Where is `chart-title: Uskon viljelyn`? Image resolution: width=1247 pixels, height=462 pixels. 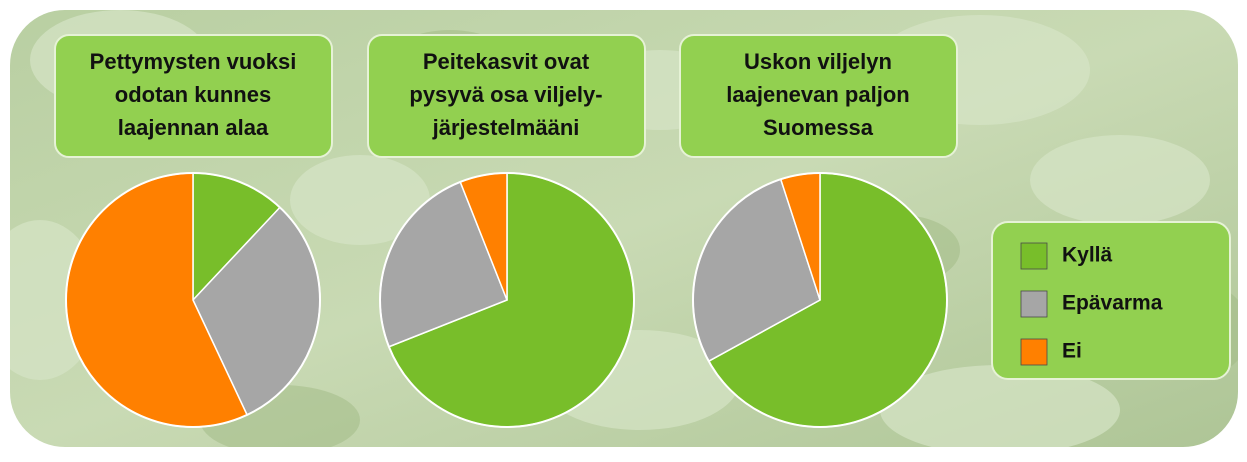
chart-title: Uskon viljelyn is located at coordinates (818, 61).